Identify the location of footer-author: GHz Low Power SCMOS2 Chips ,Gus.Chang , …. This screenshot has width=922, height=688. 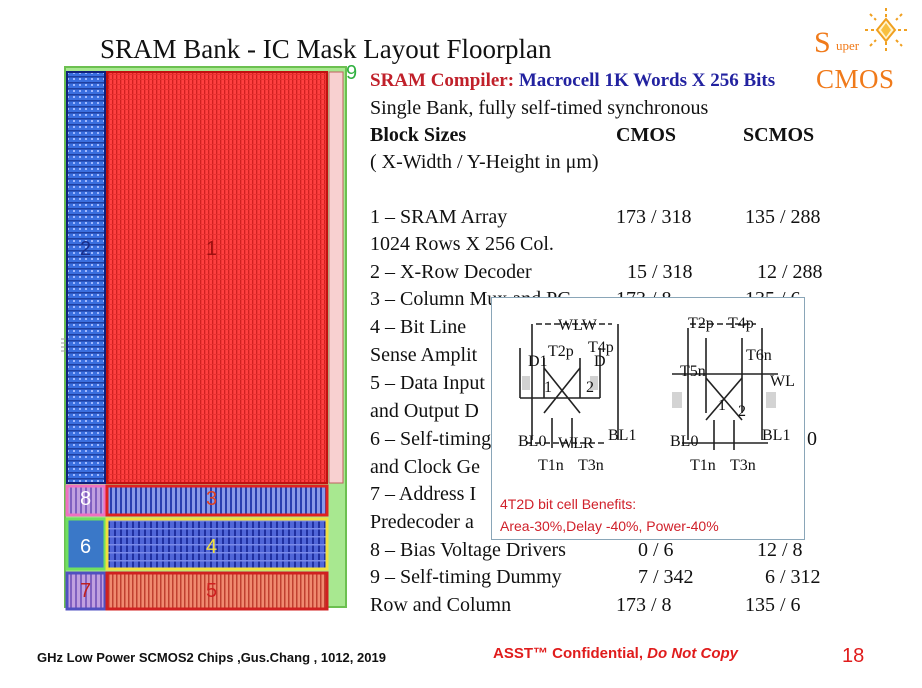
(211, 657).